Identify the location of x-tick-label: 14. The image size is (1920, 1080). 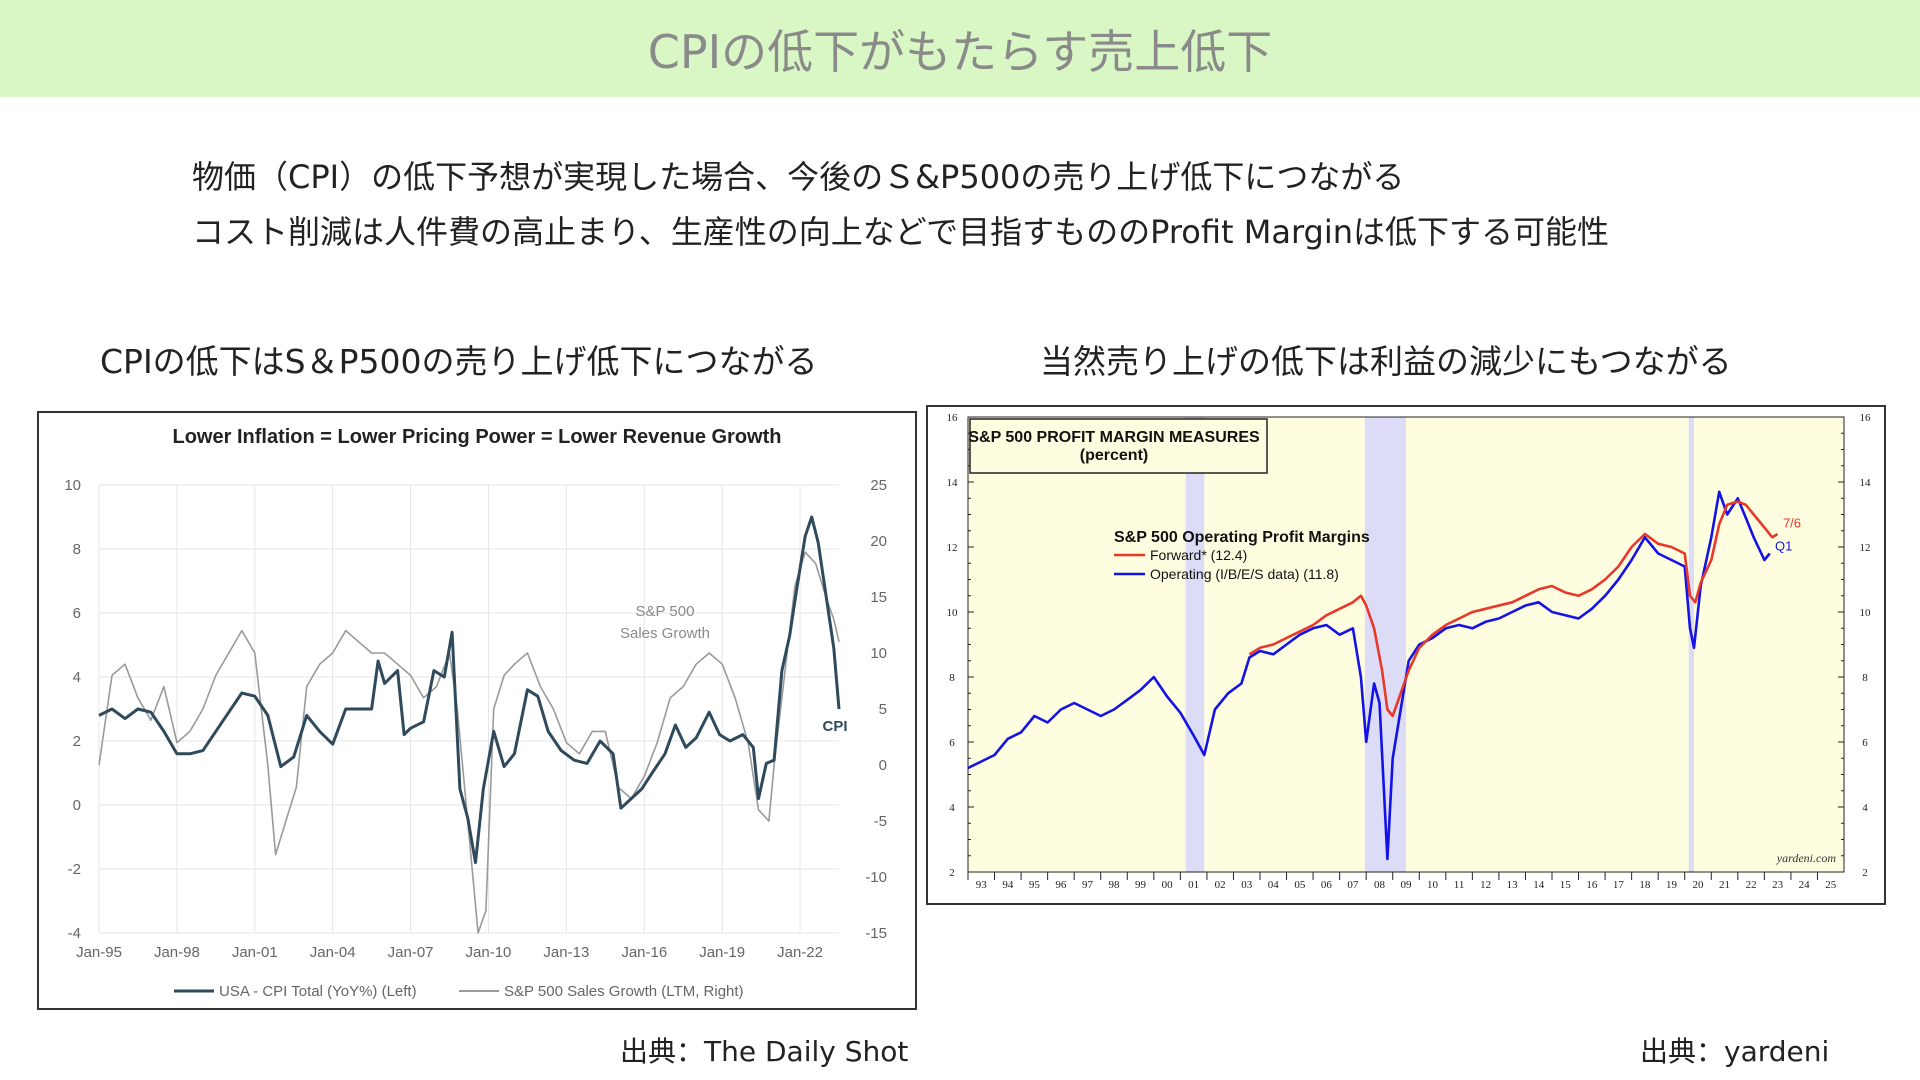
(1539, 885).